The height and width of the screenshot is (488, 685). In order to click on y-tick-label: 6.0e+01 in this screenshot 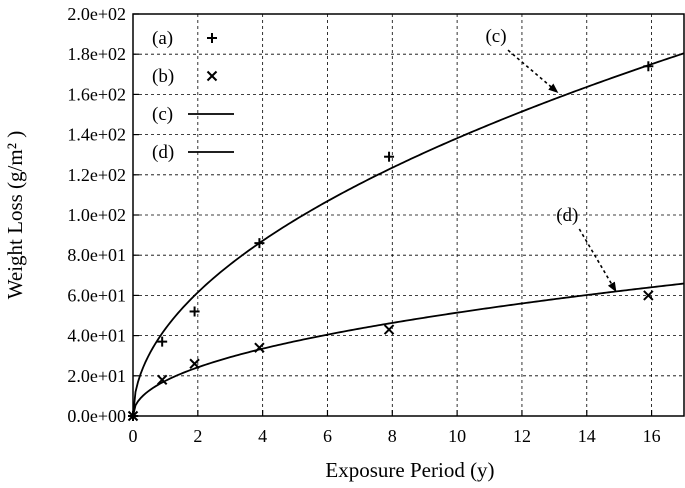, I will do `click(96, 295)`.